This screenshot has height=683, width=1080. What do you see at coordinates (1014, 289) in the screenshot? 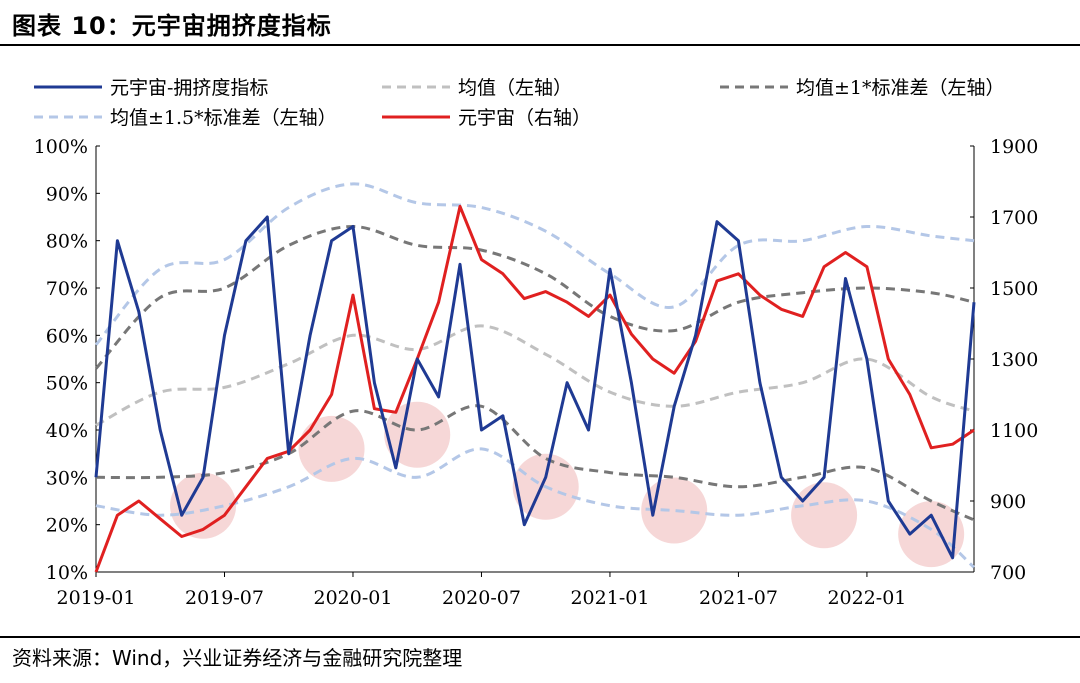
I see `y-right-tick-label: 1500` at bounding box center [1014, 289].